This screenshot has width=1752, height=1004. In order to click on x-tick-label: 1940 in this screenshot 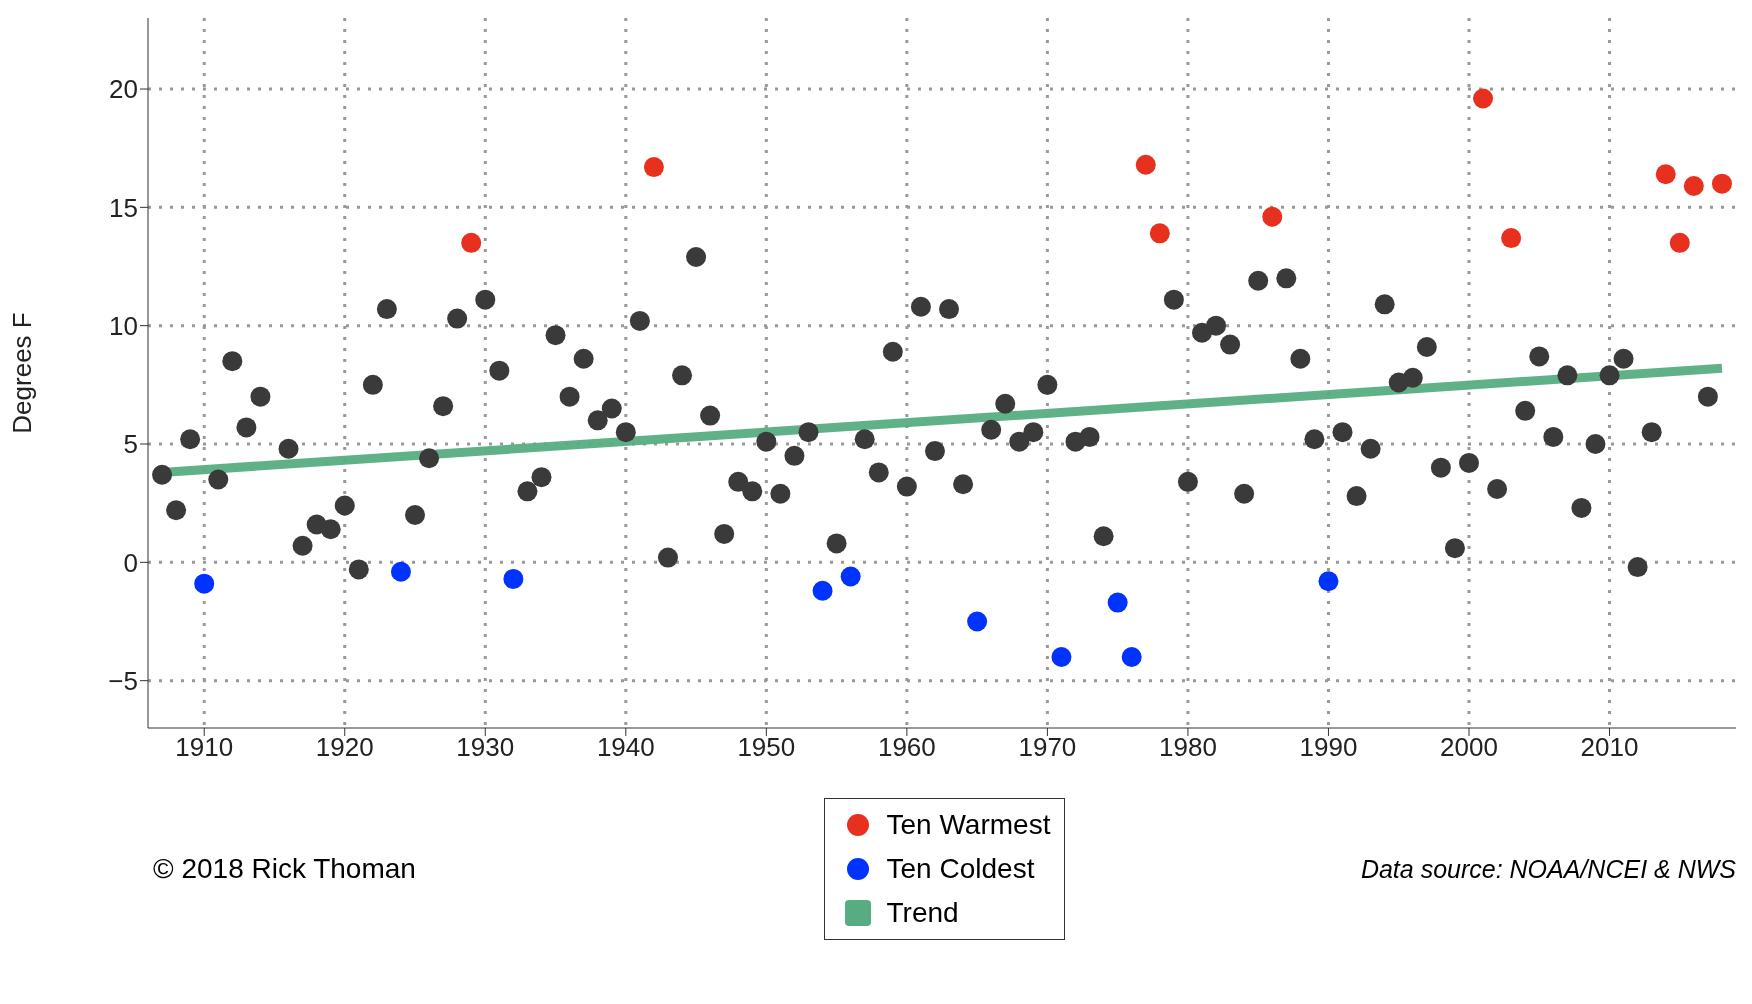, I will do `click(625, 747)`.